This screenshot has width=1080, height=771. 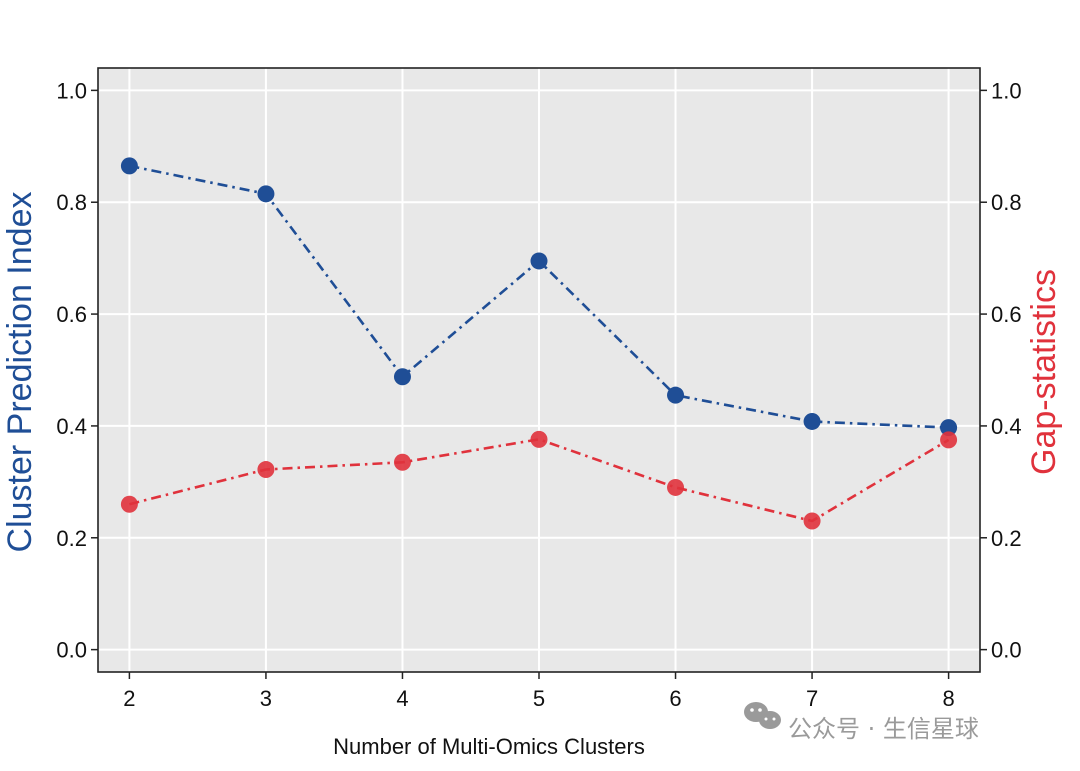 What do you see at coordinates (812, 698) in the screenshot?
I see `x-tick-label: 7` at bounding box center [812, 698].